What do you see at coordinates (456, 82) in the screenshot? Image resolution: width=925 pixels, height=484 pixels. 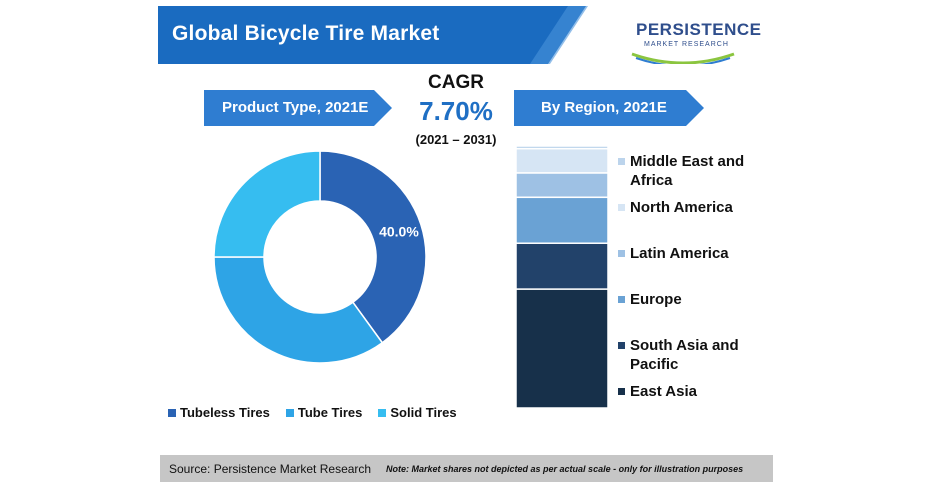 I see `cagr-label: CAGR` at bounding box center [456, 82].